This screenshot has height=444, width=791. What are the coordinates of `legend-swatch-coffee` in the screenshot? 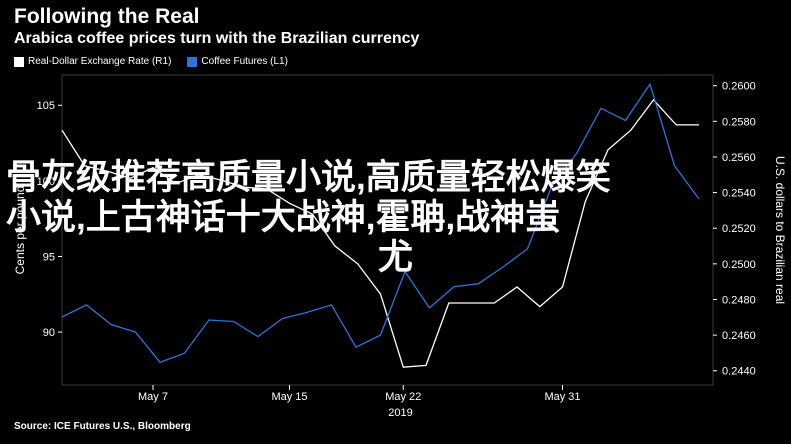 It's located at (192, 61).